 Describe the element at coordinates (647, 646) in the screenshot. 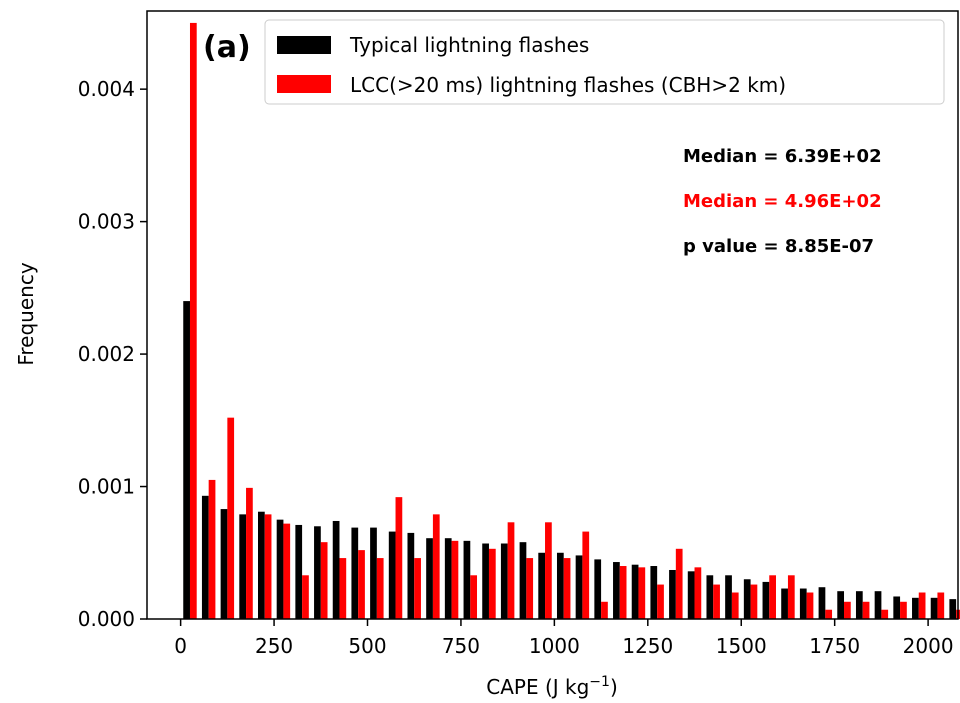

I see `x-tick-label-5: 1250` at that location.